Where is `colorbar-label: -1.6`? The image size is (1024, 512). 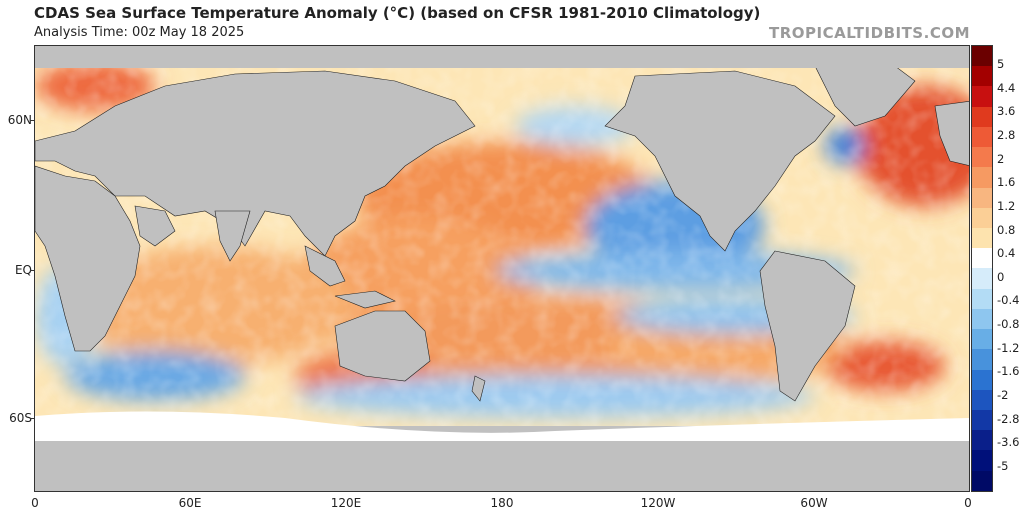
colorbar-label: -1.6 is located at coordinates (1008, 371).